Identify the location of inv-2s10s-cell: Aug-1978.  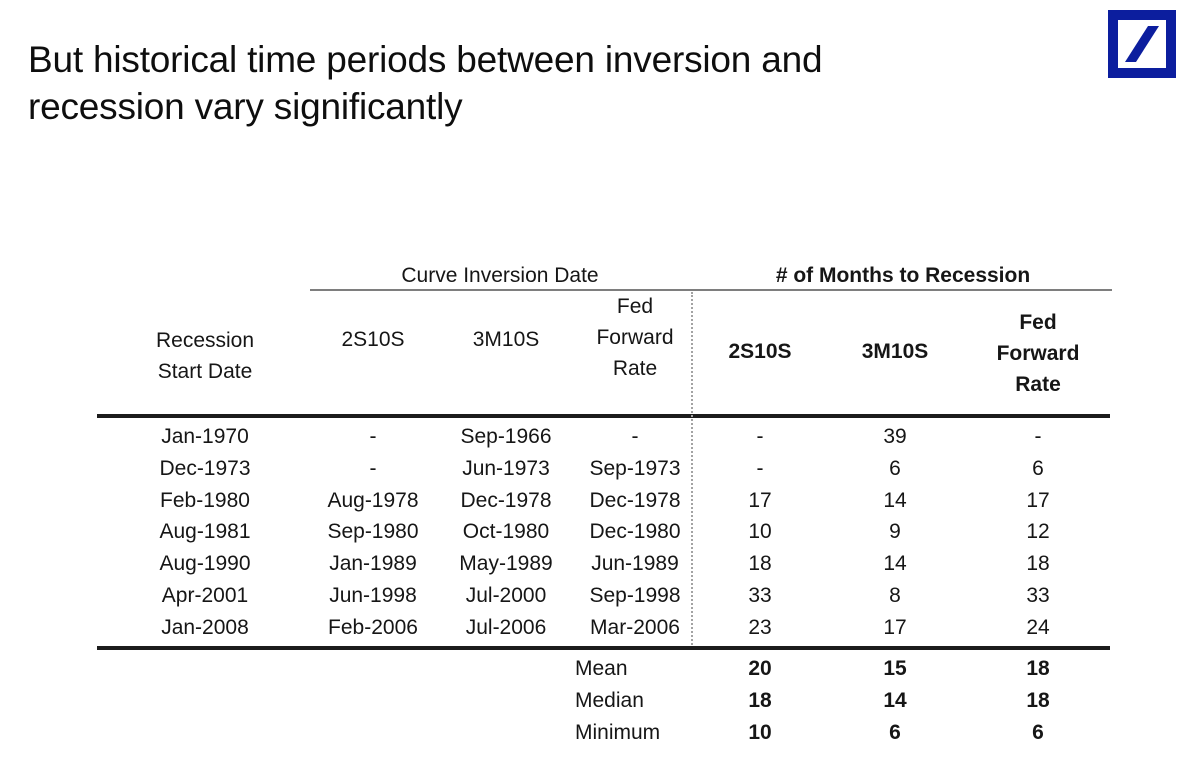
(373, 500).